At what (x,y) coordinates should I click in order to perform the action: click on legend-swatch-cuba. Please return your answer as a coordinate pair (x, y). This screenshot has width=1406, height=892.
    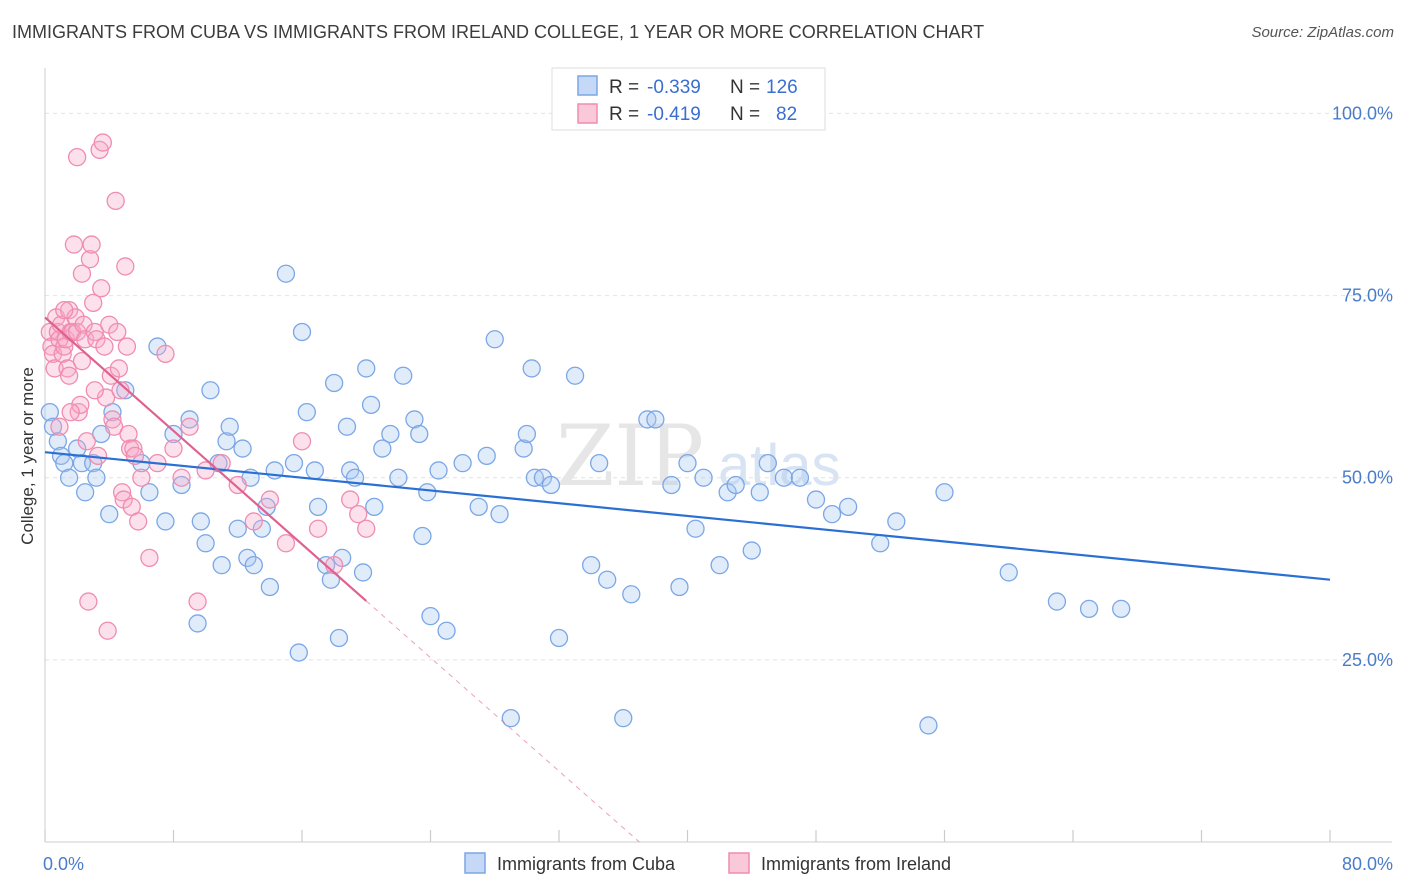
    Looking at the image, I should click on (587, 85).